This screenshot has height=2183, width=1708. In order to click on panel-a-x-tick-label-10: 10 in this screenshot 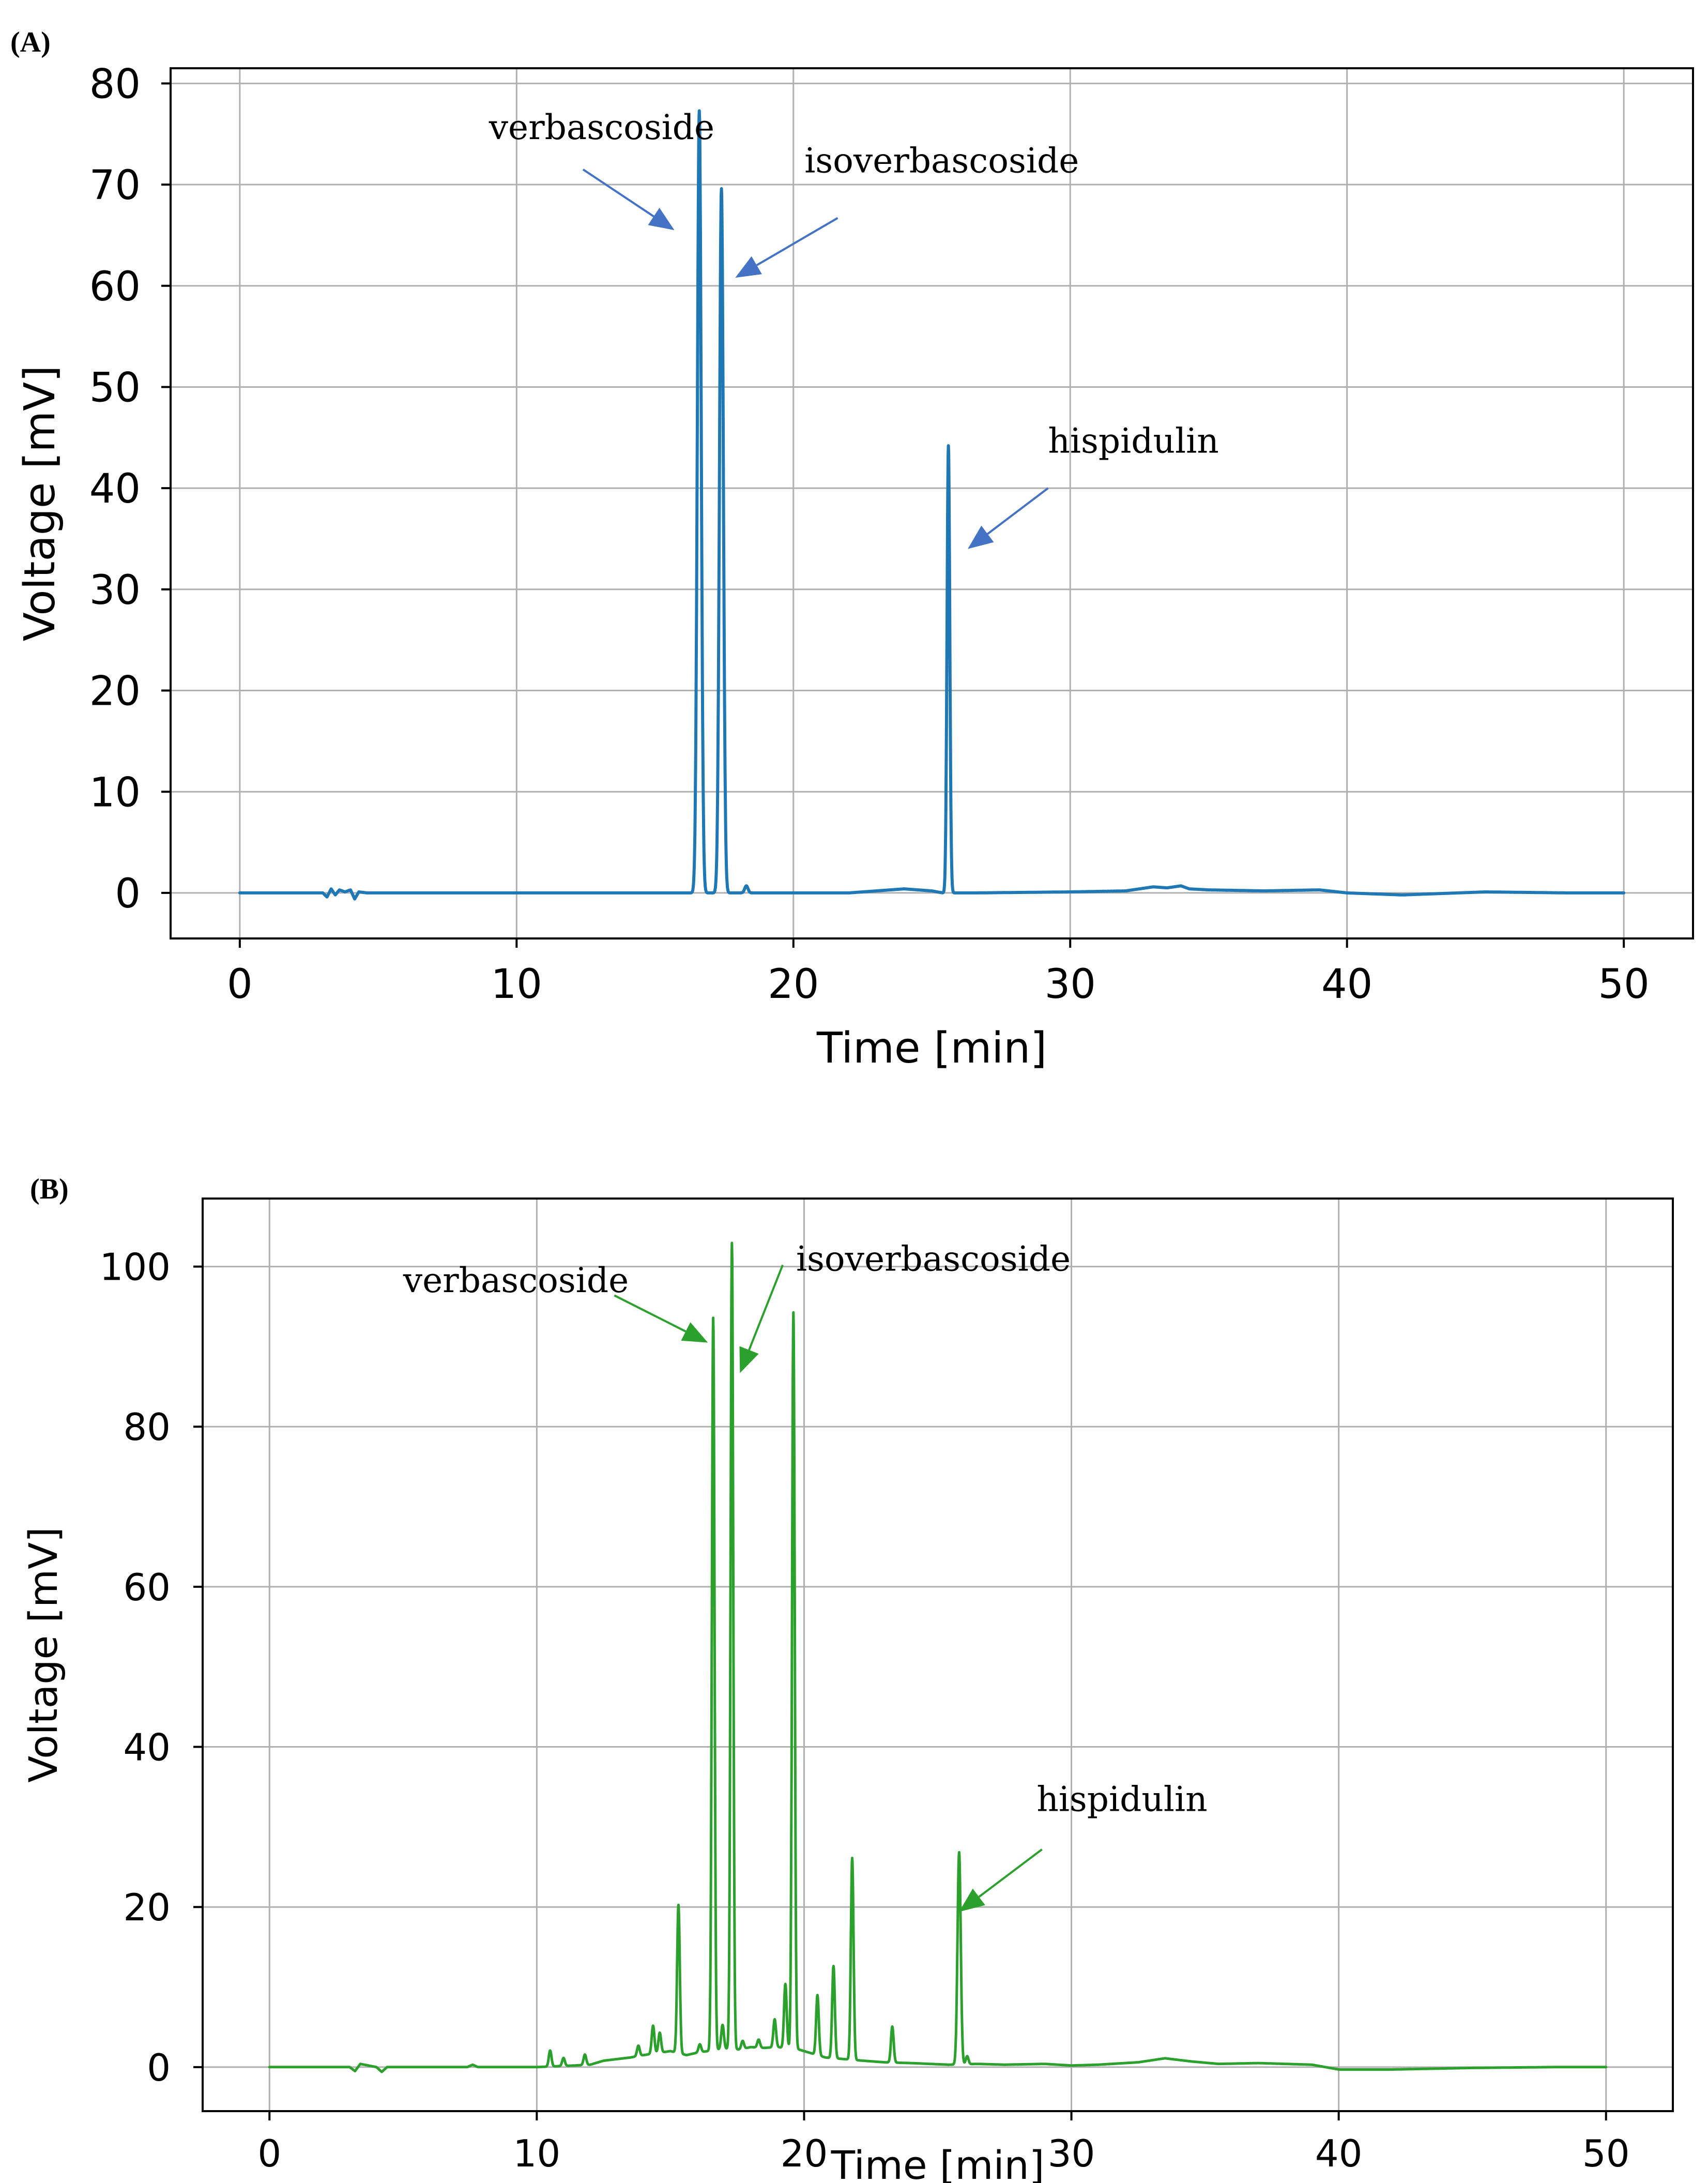, I will do `click(516, 985)`.